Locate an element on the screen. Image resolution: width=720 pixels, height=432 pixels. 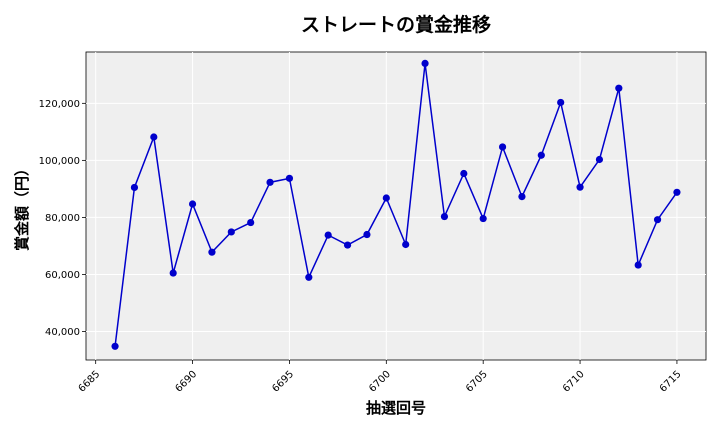
x-tick-label: 6690 is located at coordinates (186, 382).